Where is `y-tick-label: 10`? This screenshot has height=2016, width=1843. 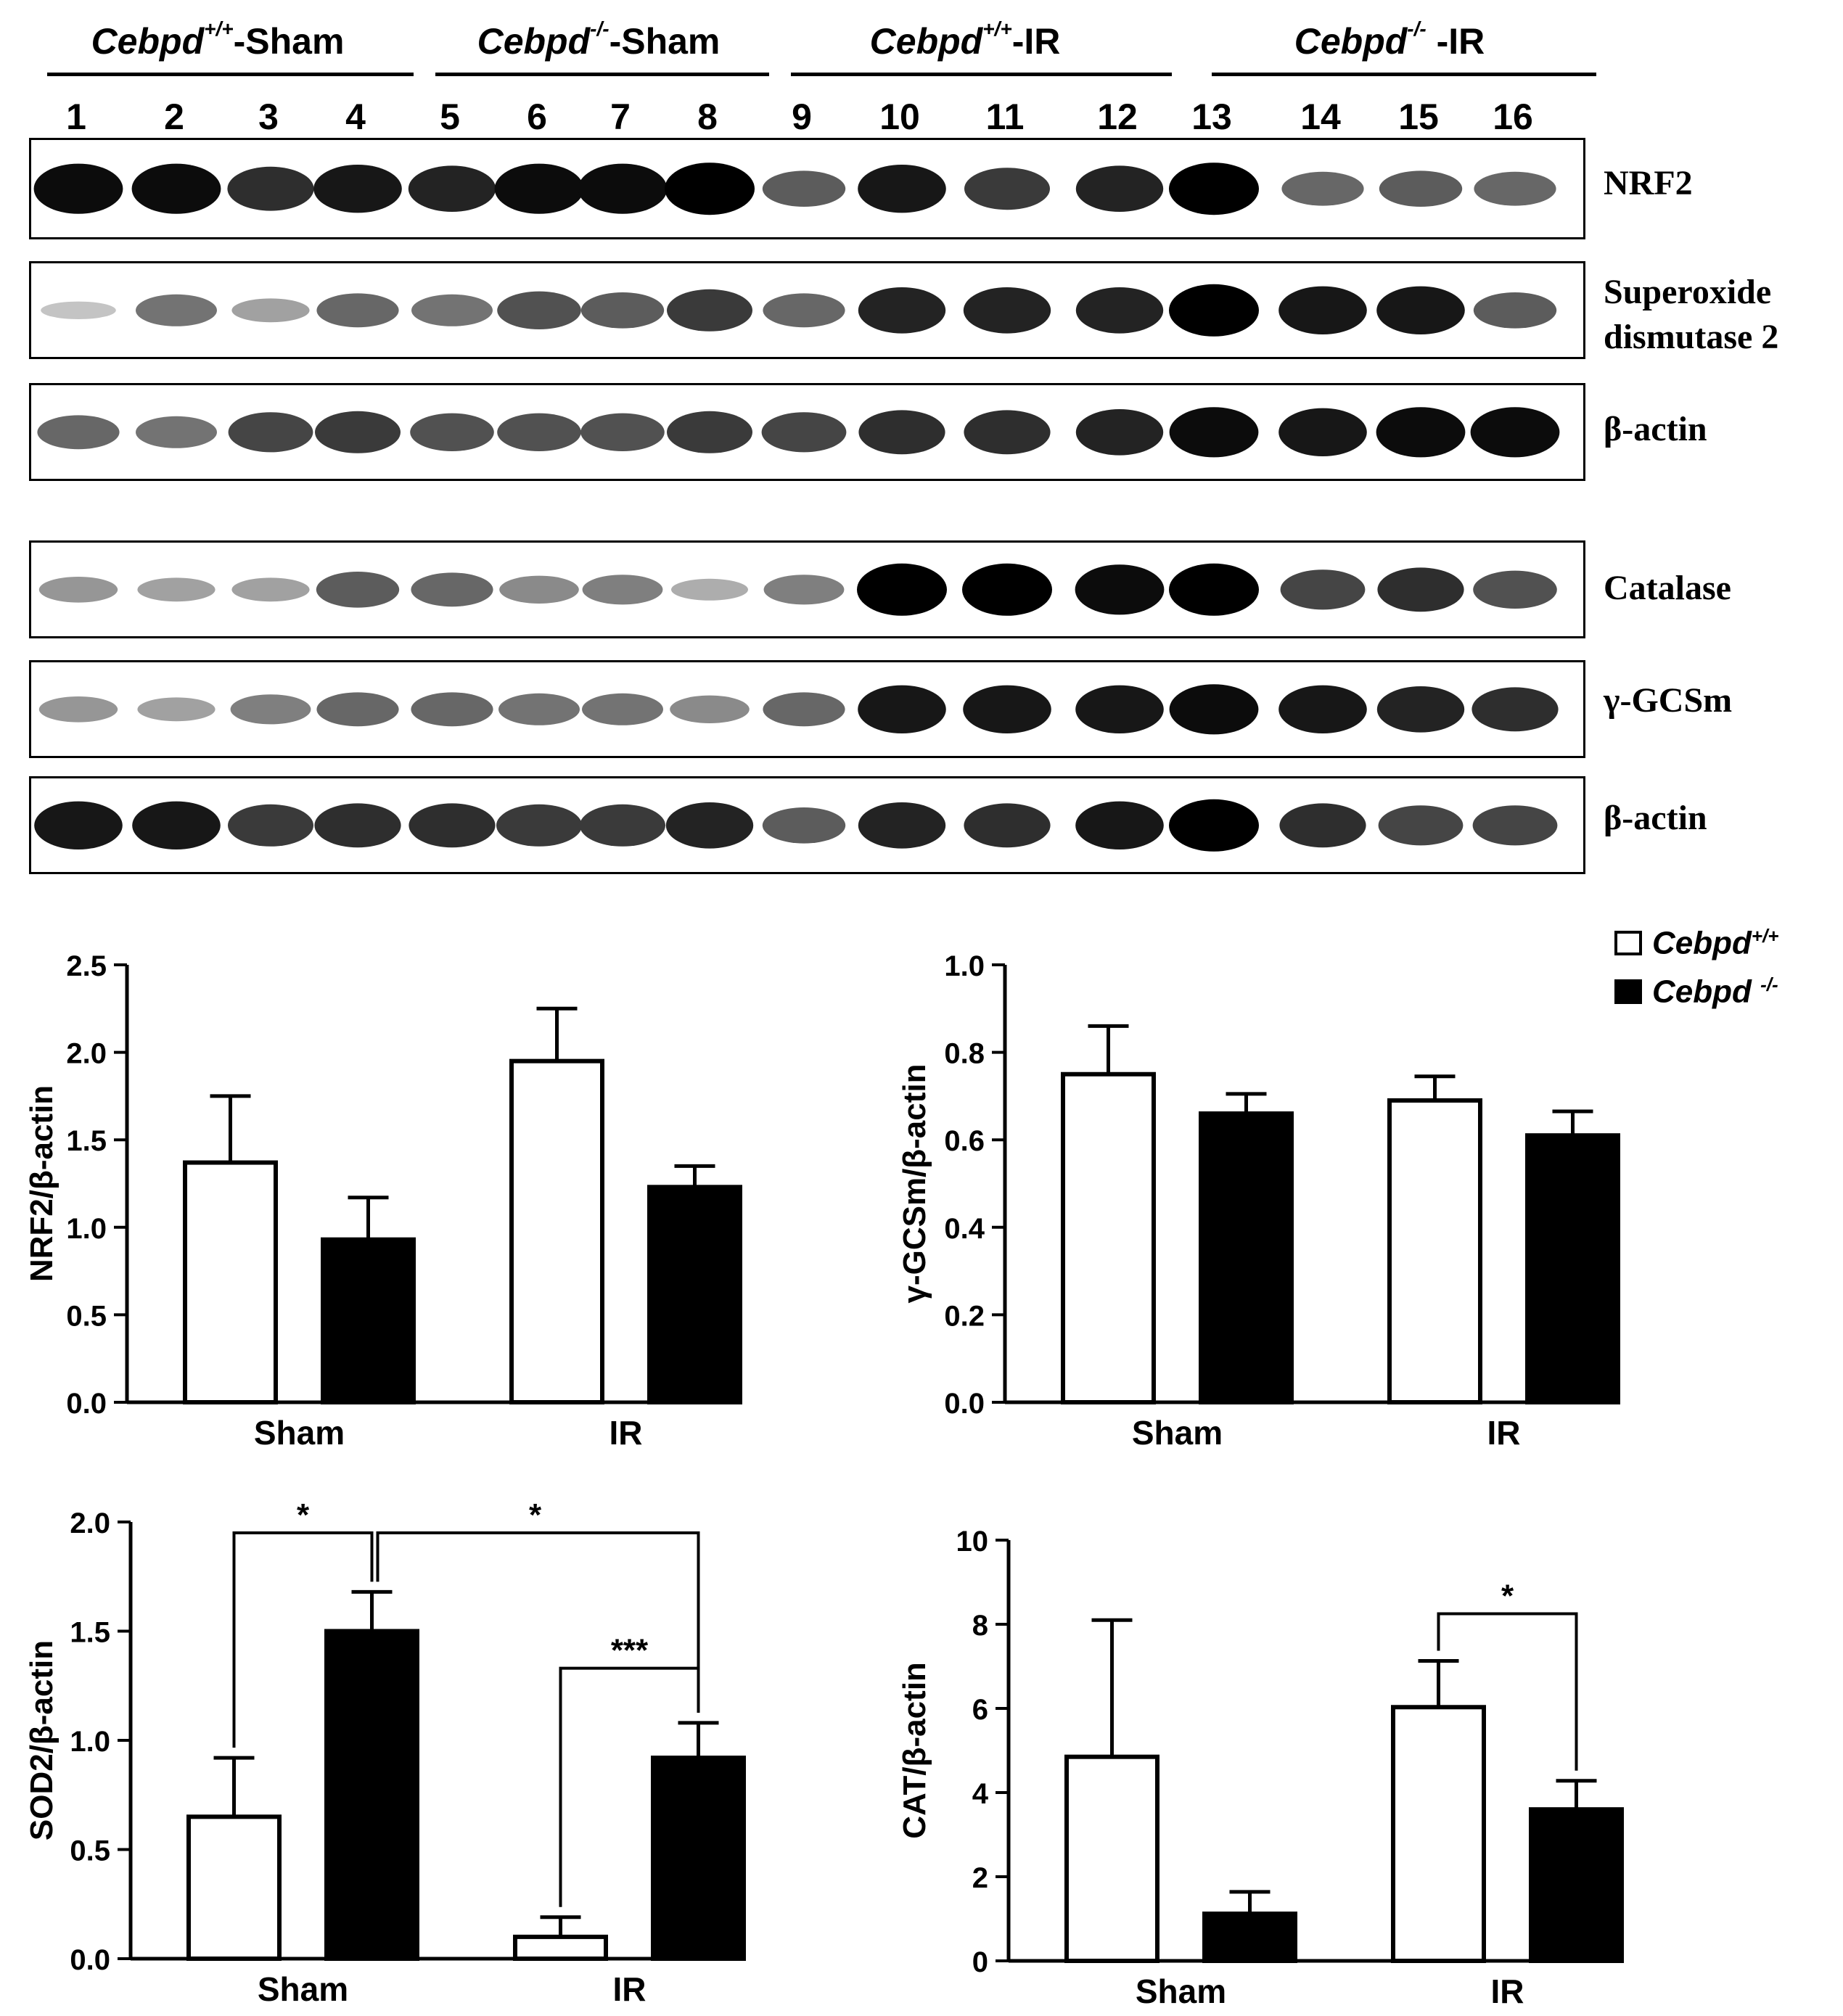 y-tick-label: 10 is located at coordinates (973, 1542).